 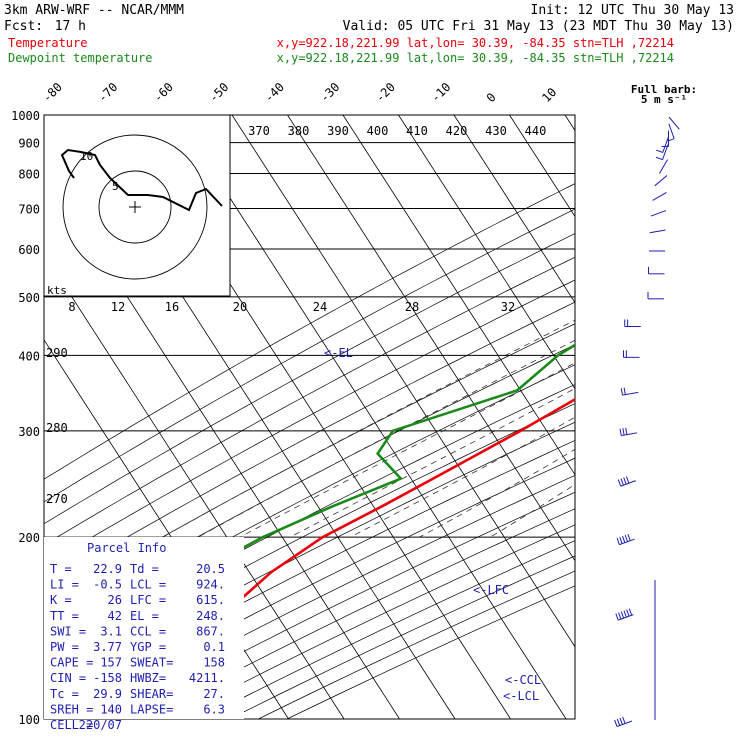 I want to click on hodograph-units: kts, so click(x=57, y=290).